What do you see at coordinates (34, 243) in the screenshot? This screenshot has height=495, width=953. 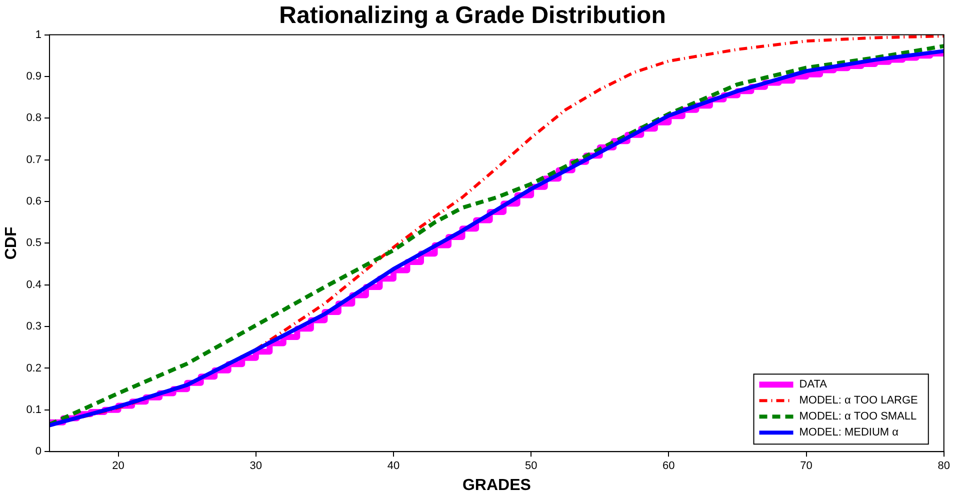 I see `y-tick-label: 0.5` at bounding box center [34, 243].